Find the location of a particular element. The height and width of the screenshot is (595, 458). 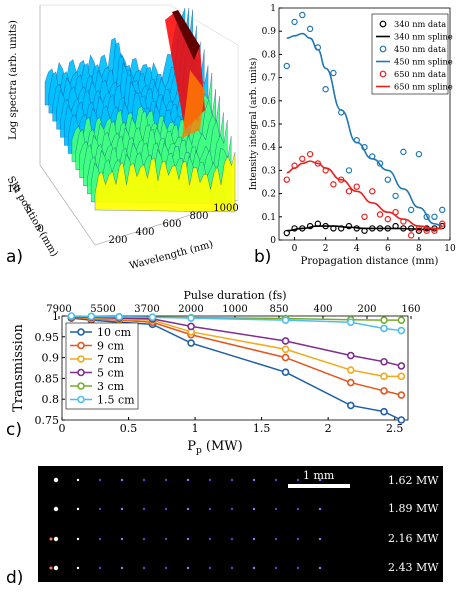

z-axis-label: Log spectra (arb. units) is located at coordinates (13, 80).